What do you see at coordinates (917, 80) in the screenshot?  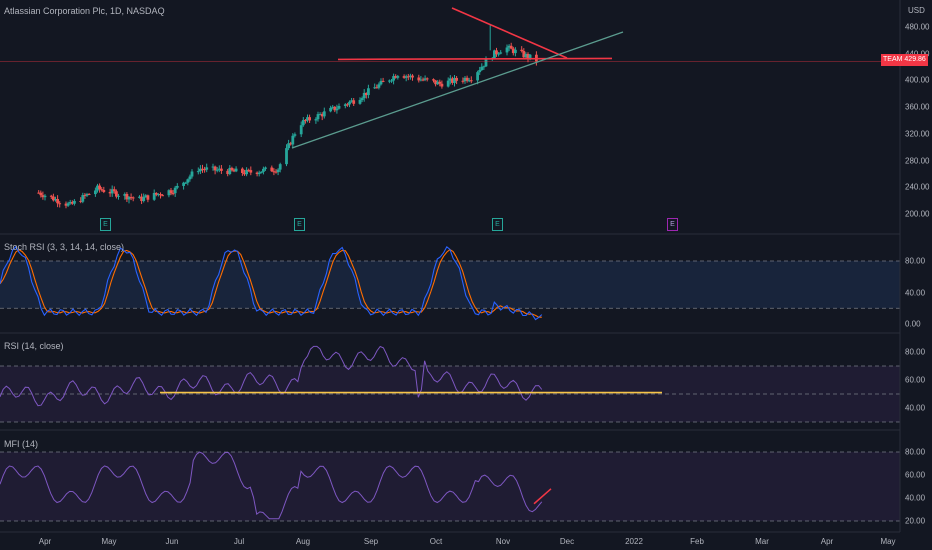 I see `price-axis-tick: 400.00` at bounding box center [917, 80].